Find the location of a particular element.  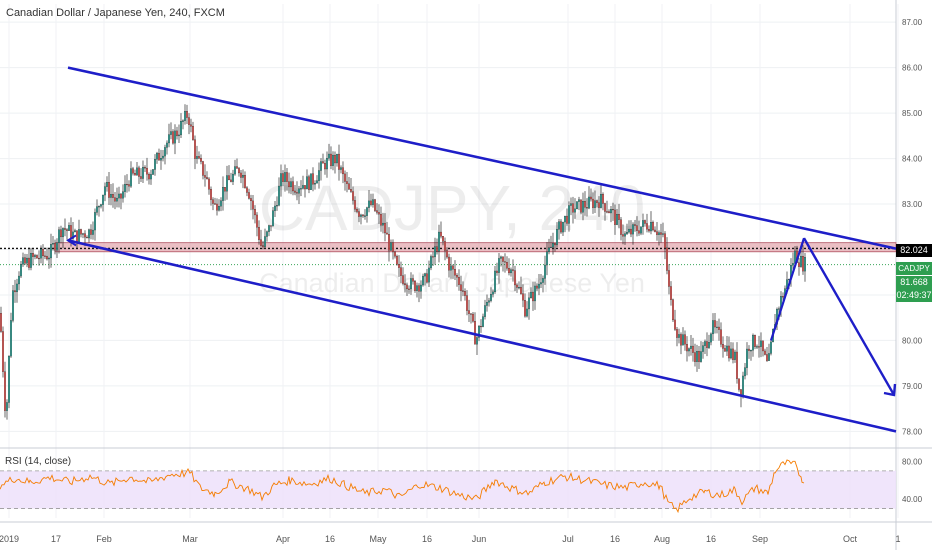

price-tick-label: 78.00 is located at coordinates (912, 431).